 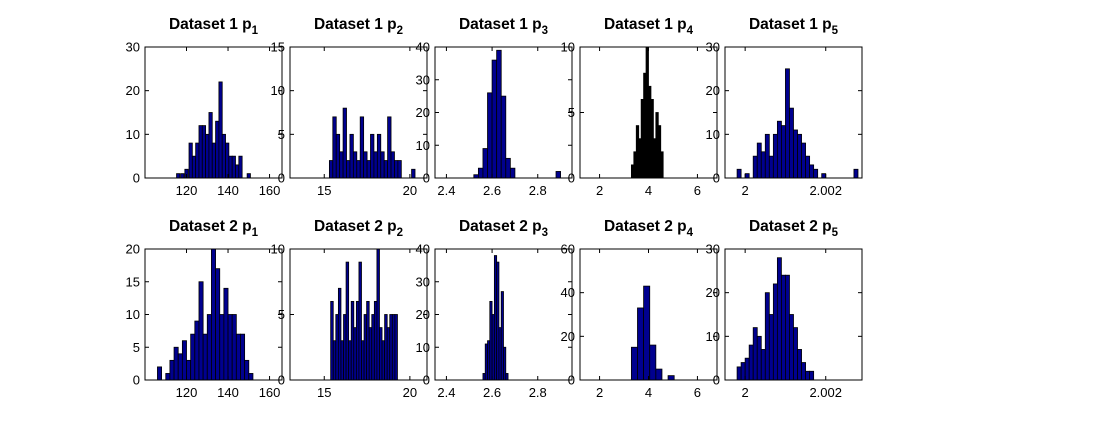 What do you see at coordinates (649, 26) in the screenshot?
I see `panel-title: Dataset 1 p4` at bounding box center [649, 26].